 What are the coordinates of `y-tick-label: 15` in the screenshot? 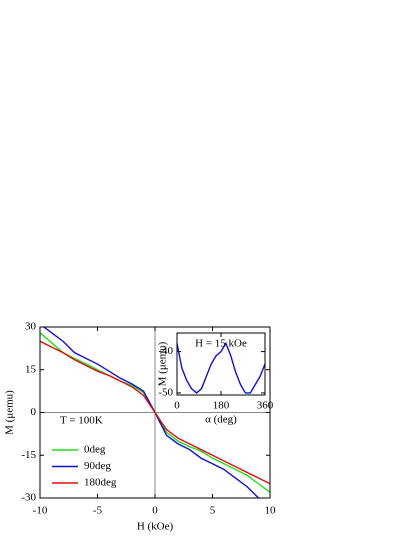 It's located at (31, 369).